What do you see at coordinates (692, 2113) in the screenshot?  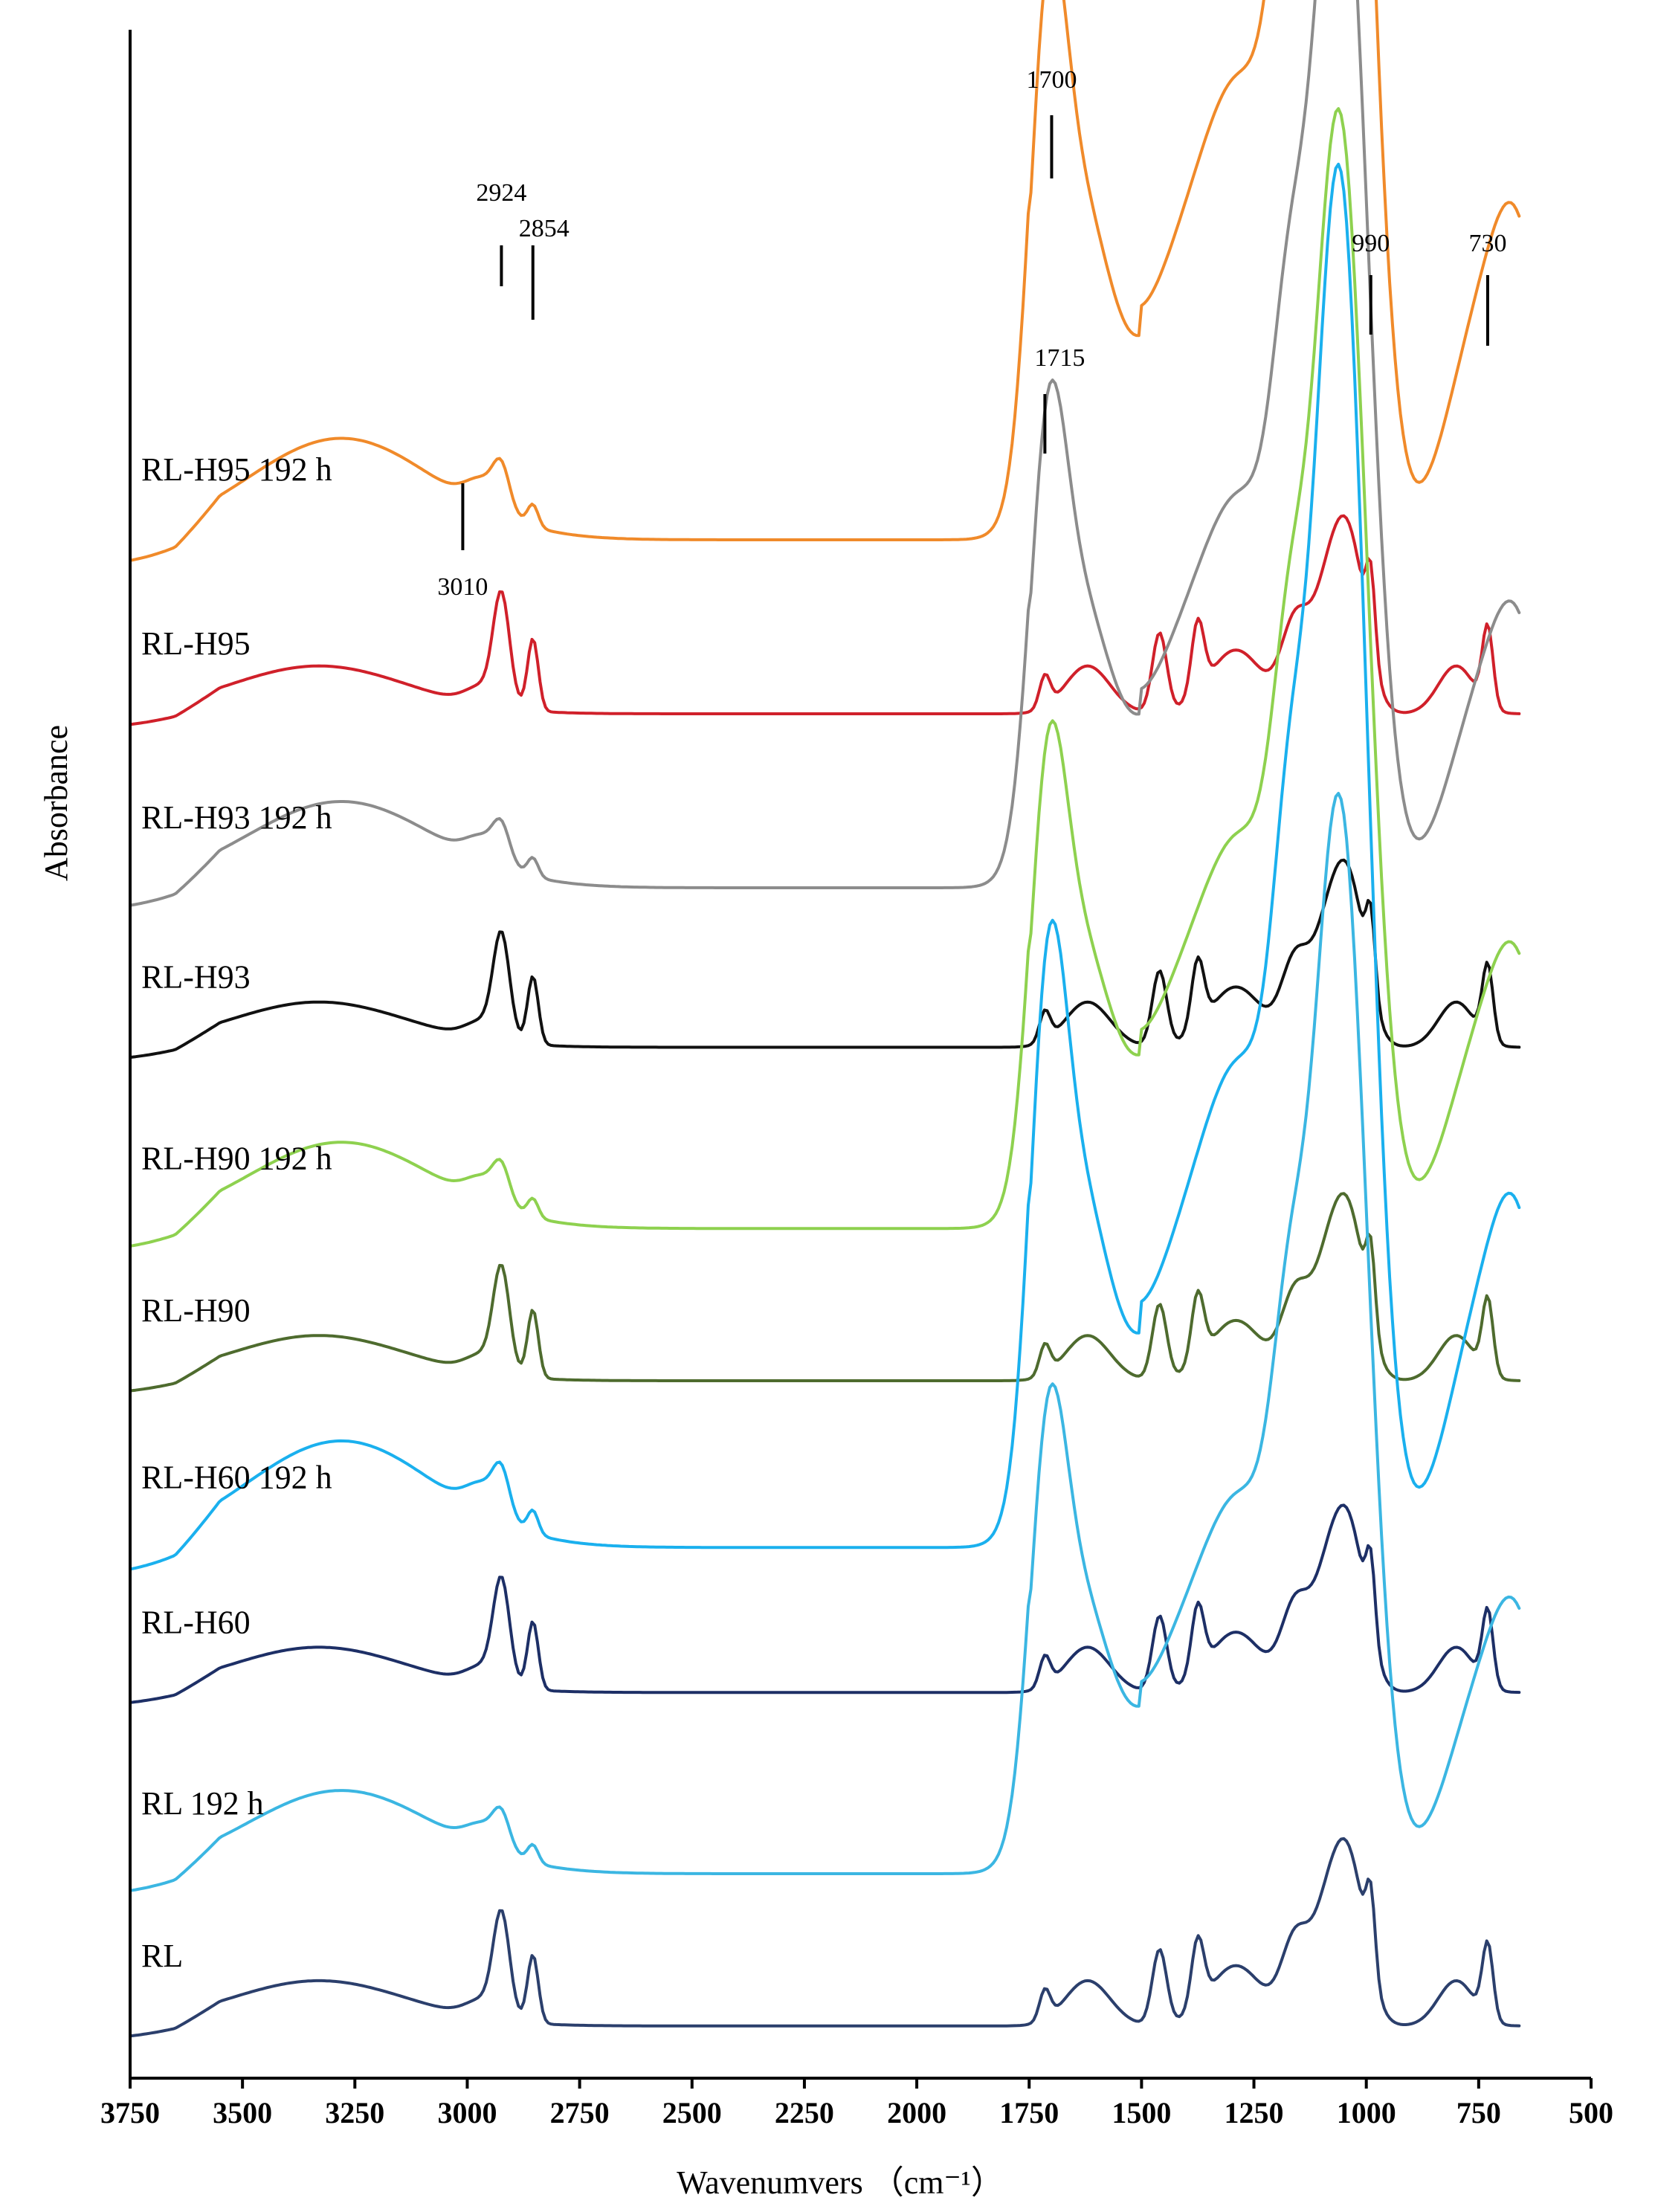 I see `x-tick-label-2500: 2500` at bounding box center [692, 2113].